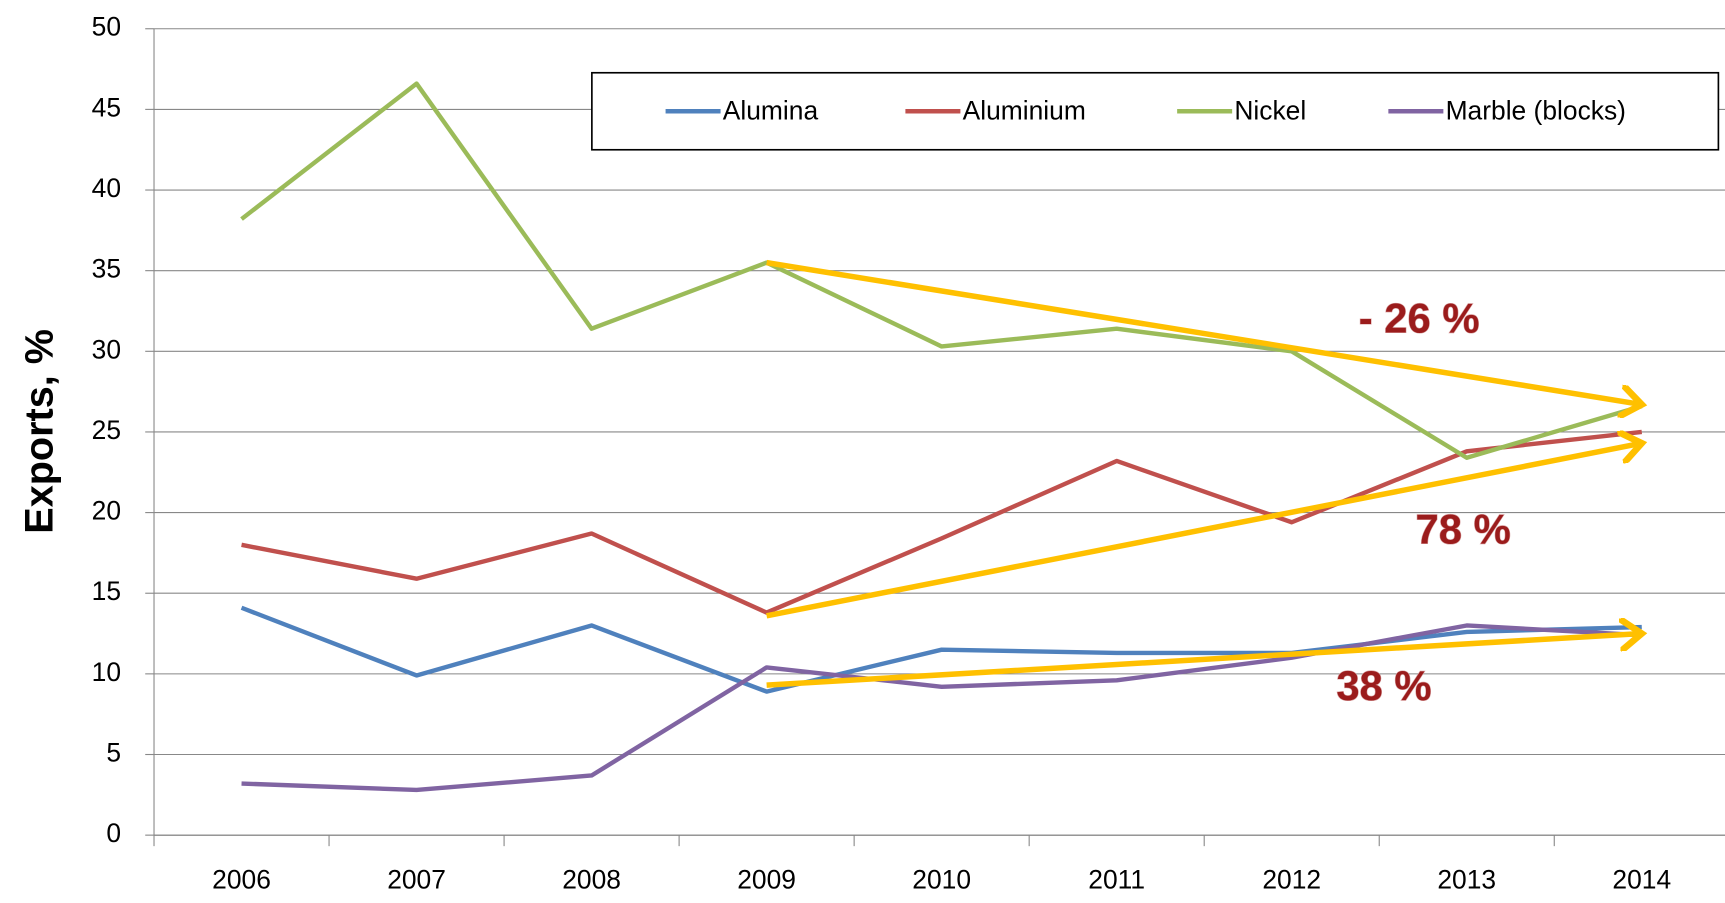  Describe the element at coordinates (106, 511) in the screenshot. I see `y-tick-label: 20` at that location.